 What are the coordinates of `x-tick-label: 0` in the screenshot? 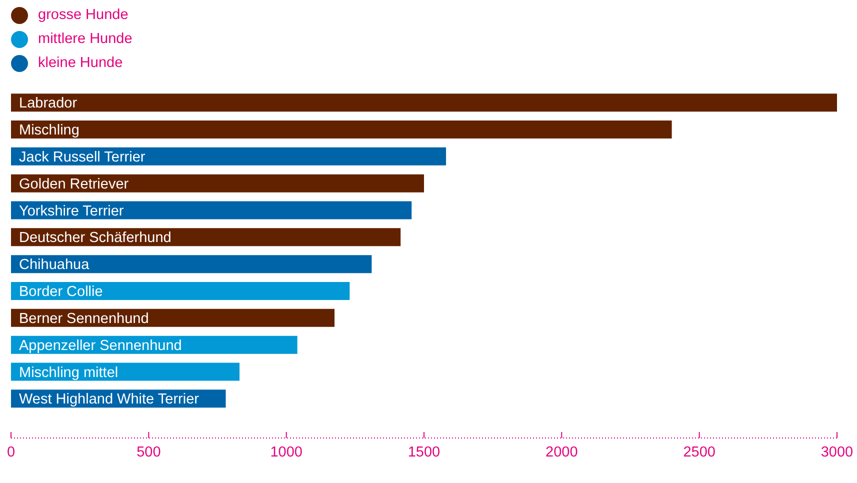 It's located at (11, 452).